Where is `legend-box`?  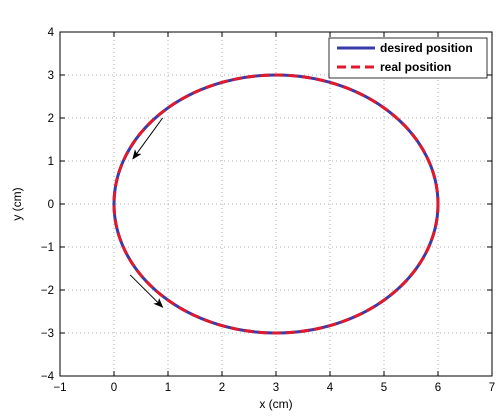 legend-box is located at coordinates (408, 58).